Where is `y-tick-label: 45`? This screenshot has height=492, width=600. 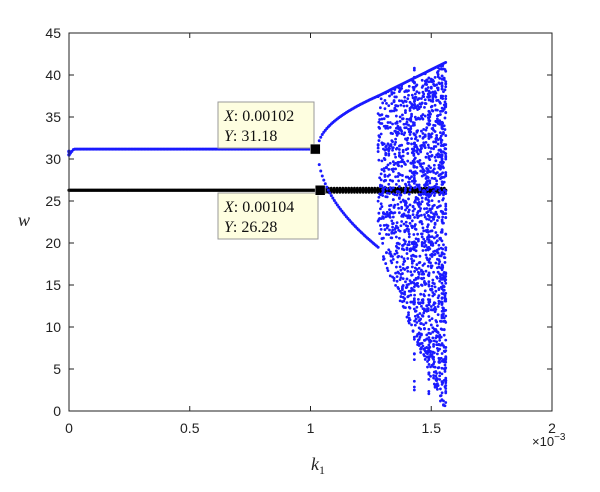
y-tick-label: 45 is located at coordinates (53, 33).